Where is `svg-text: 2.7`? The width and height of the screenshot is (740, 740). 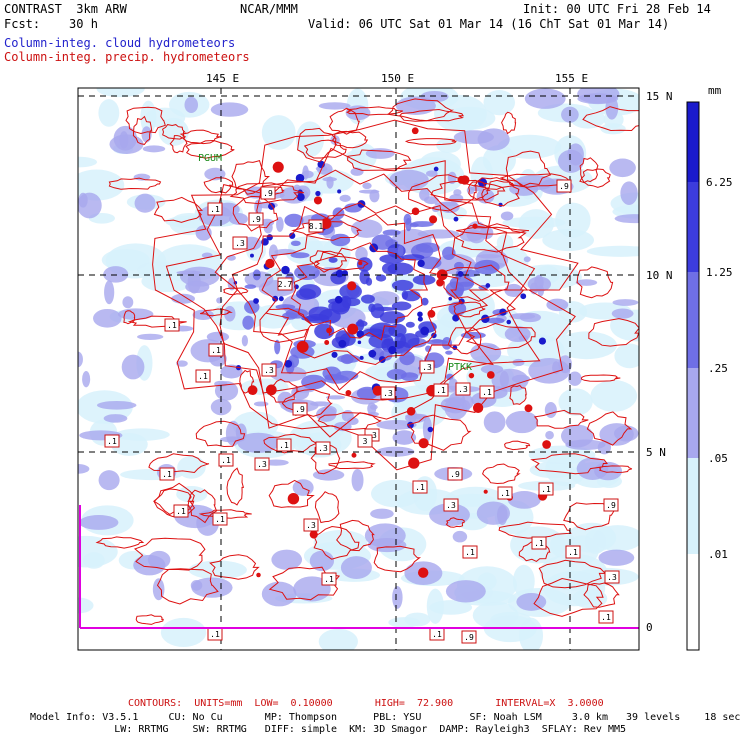
svg-text: 2.7 is located at coordinates (285, 284).